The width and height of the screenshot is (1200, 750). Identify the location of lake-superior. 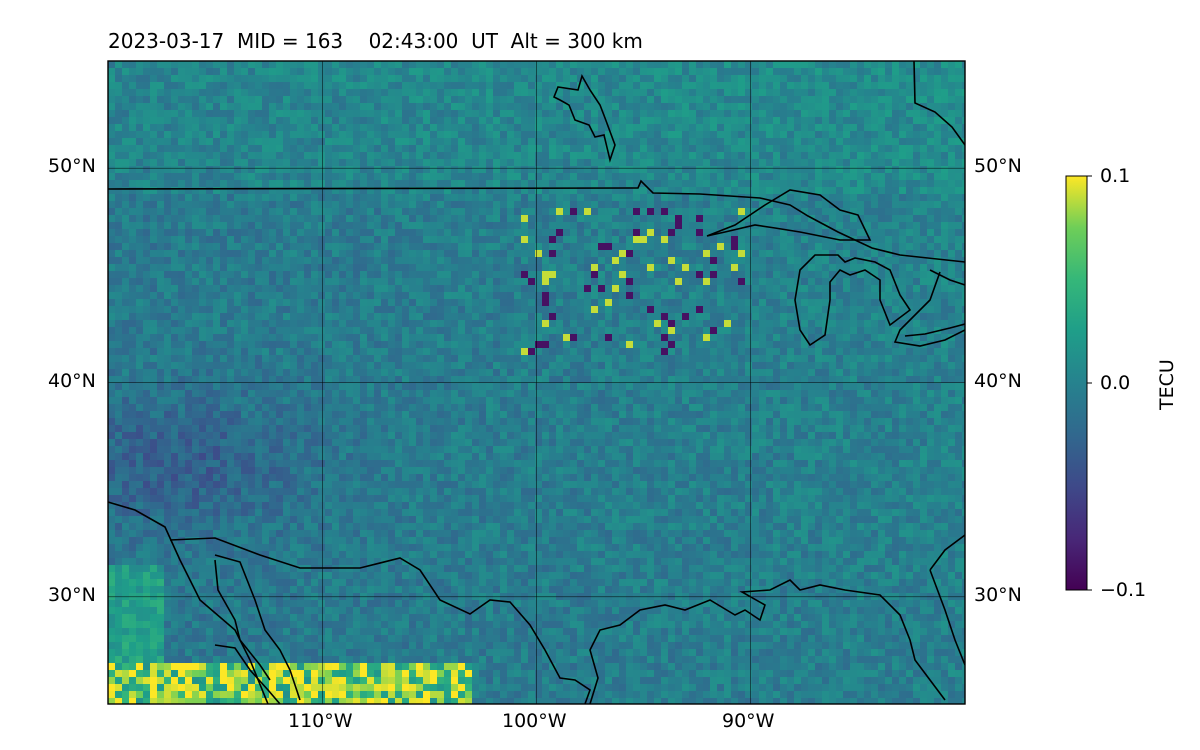
(789, 215).